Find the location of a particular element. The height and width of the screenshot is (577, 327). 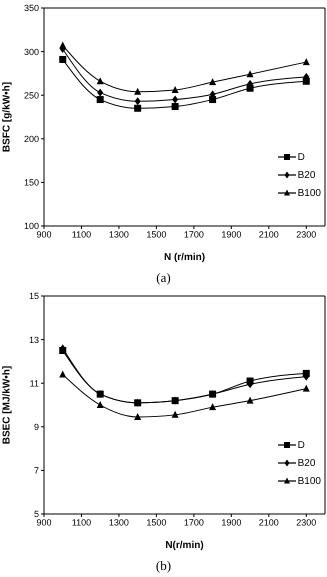

y-tick-label: 7 is located at coordinates (36, 471).